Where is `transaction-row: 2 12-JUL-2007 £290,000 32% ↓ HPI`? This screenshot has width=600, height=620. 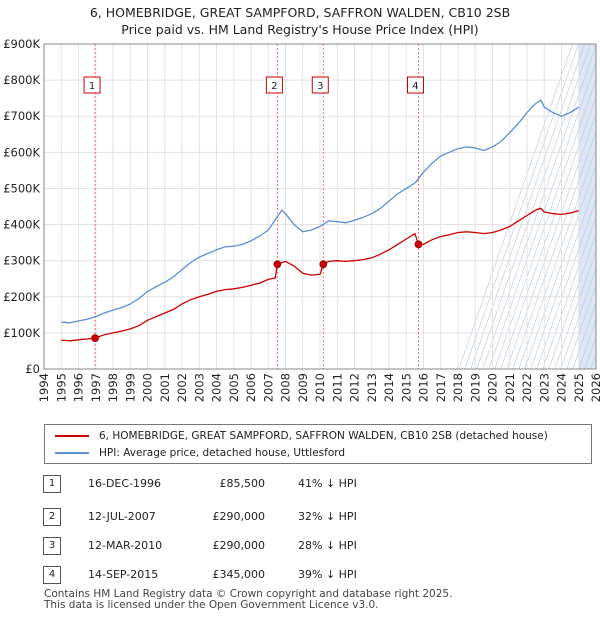 transaction-row: 2 12-JUL-2007 £290,000 32% ↓ HPI is located at coordinates (300, 519).